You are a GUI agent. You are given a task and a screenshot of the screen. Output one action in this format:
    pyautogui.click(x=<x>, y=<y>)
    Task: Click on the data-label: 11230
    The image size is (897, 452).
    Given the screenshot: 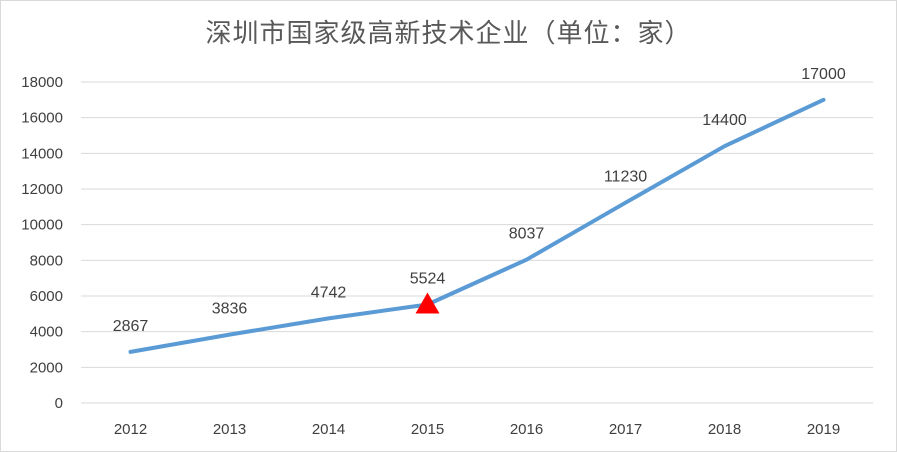 What is the action you would take?
    pyautogui.click(x=625, y=177)
    